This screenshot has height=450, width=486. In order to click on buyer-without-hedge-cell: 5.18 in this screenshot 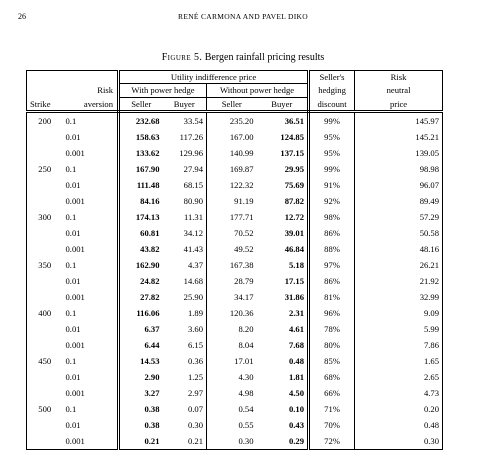, I will do `click(283, 265)`.